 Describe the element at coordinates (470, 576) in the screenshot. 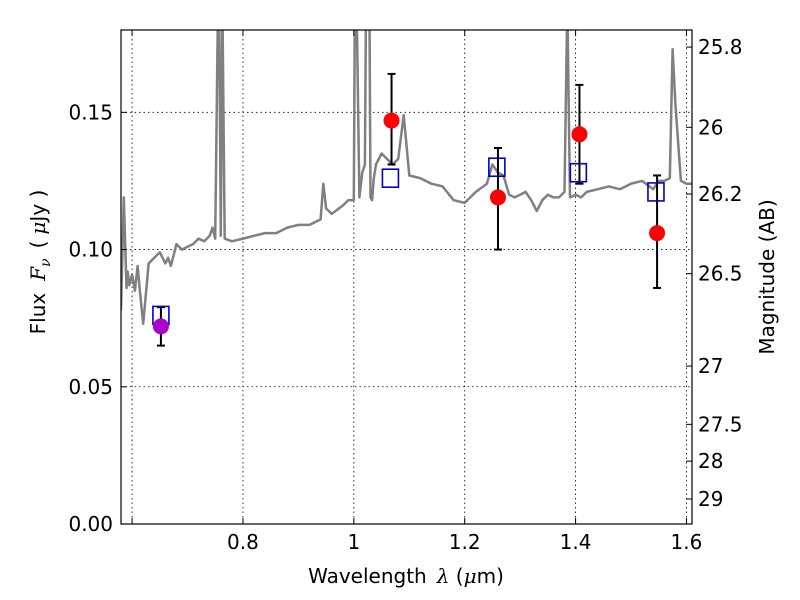

I see `x-axis-title-unit-mu: μ` at that location.